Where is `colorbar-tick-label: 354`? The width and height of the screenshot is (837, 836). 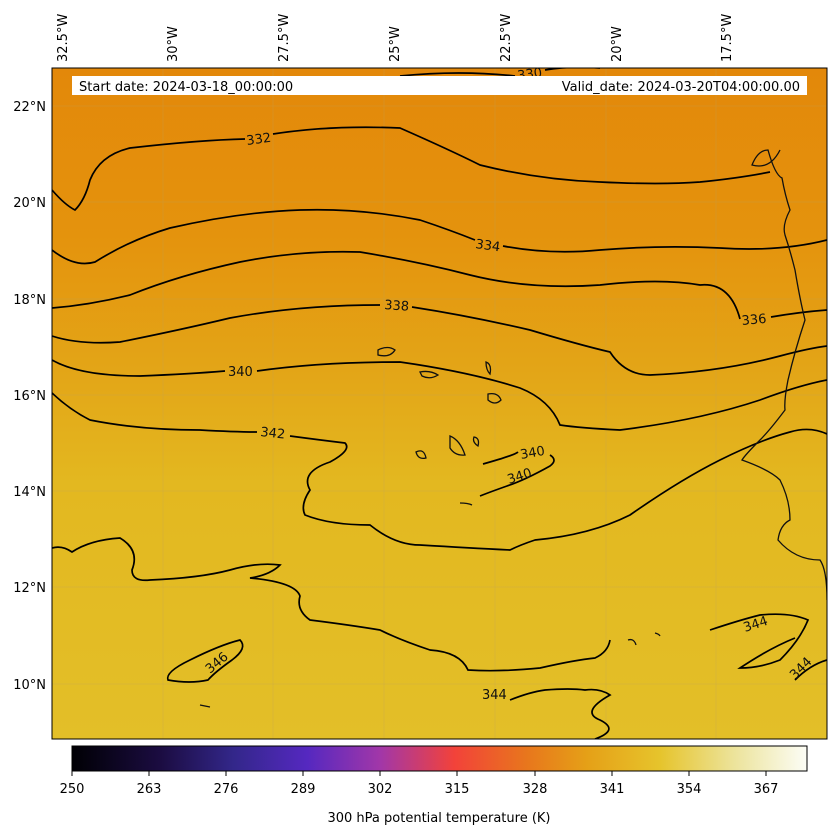
colorbar-tick-label: 354 is located at coordinates (689, 789).